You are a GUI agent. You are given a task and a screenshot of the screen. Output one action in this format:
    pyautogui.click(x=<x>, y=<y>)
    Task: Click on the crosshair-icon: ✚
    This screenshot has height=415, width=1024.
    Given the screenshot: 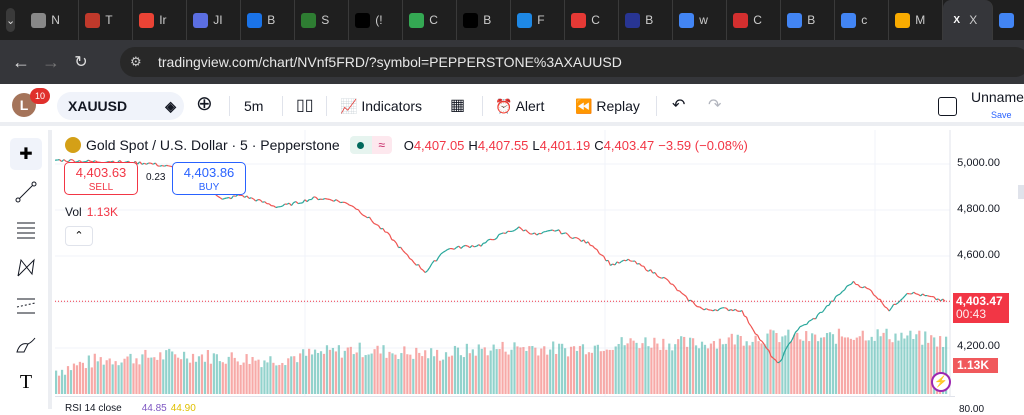 What is the action you would take?
    pyautogui.click(x=26, y=154)
    